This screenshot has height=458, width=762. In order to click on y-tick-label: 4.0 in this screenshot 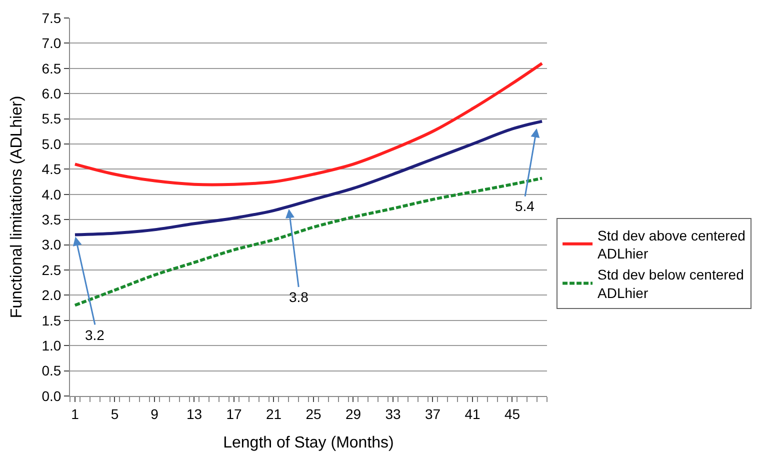, I will do `click(52, 194)`.